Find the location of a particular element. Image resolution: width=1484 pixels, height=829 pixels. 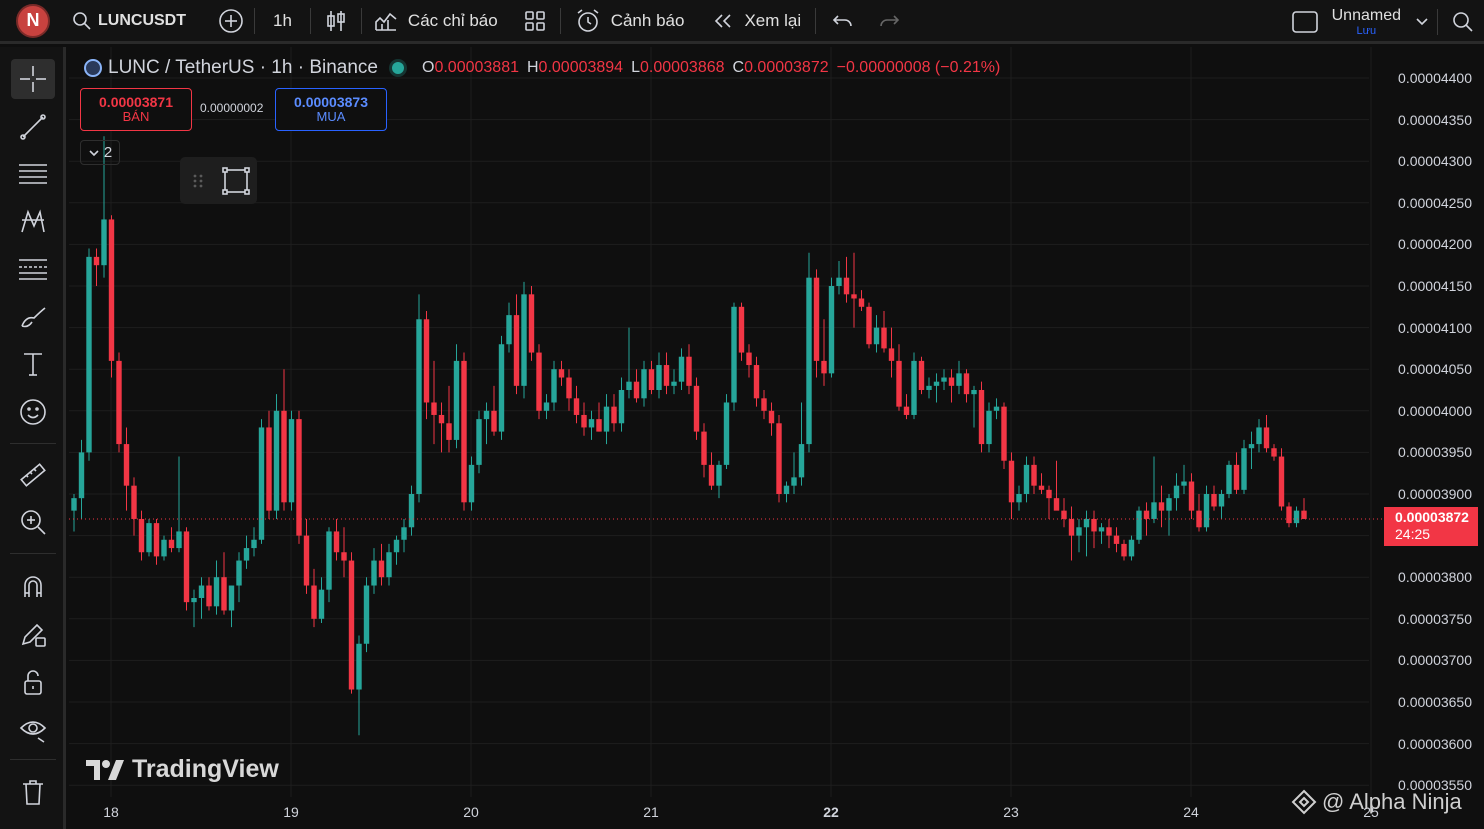

symbol-search-button: LUNCUSDT is located at coordinates (140, 21).